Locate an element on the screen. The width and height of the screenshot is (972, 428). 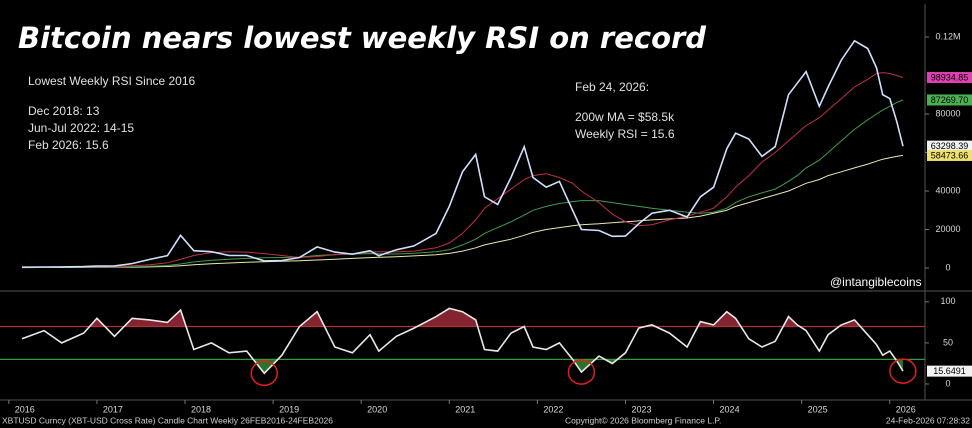
annotation: 200w MA = $58.5k is located at coordinates (625, 117).